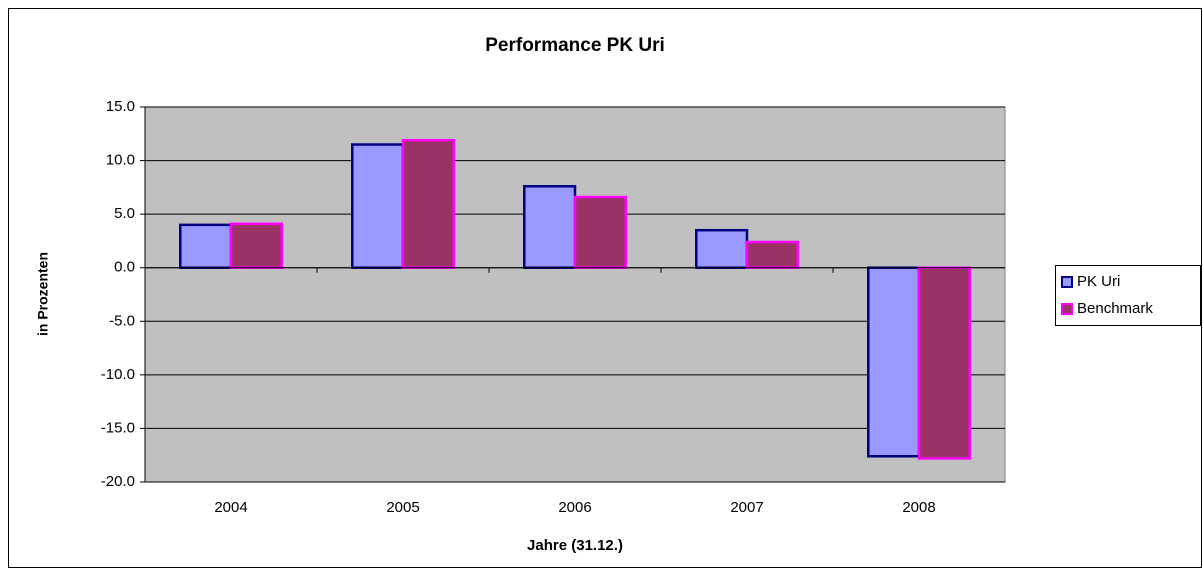 This screenshot has width=1203, height=569. Describe the element at coordinates (1098, 281) in the screenshot. I see `legend-label: PK Uri` at that location.